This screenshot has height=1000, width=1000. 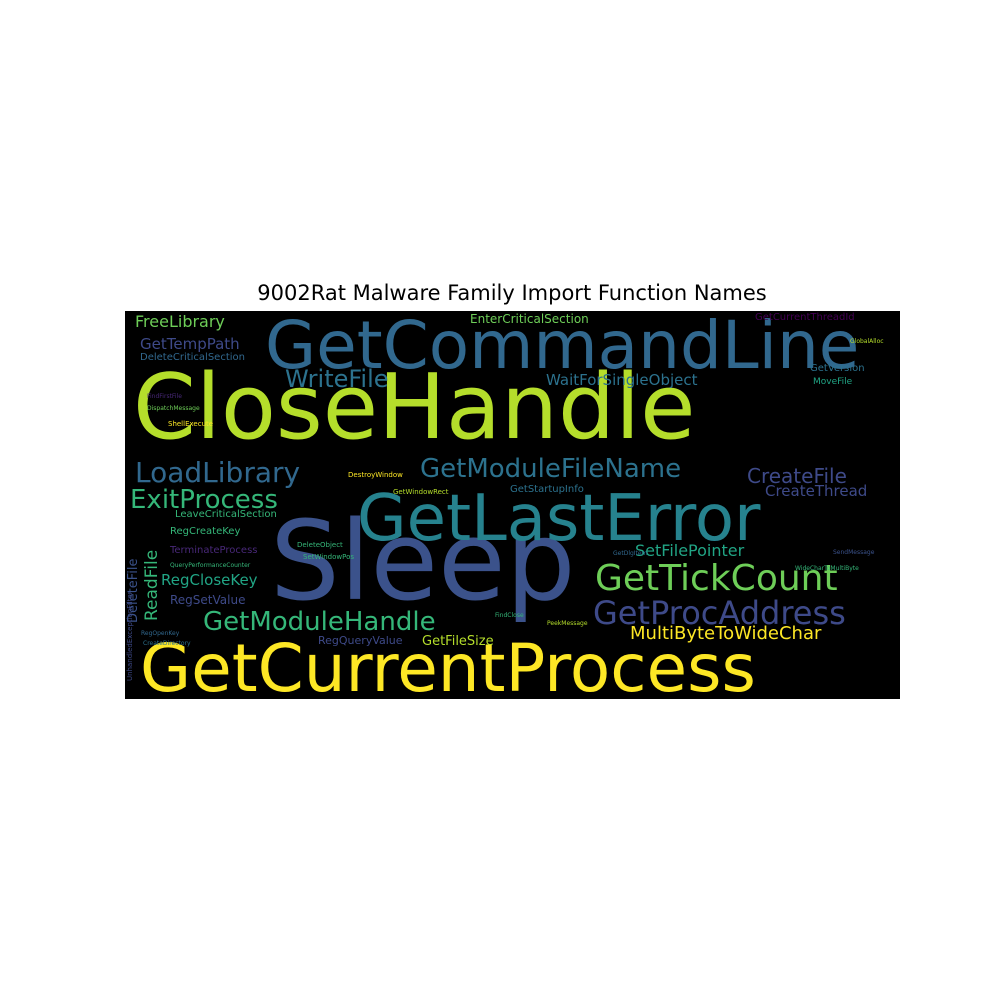 I want to click on word-getcurrentthreadid: GetCurrentThreadId, so click(x=805, y=317).